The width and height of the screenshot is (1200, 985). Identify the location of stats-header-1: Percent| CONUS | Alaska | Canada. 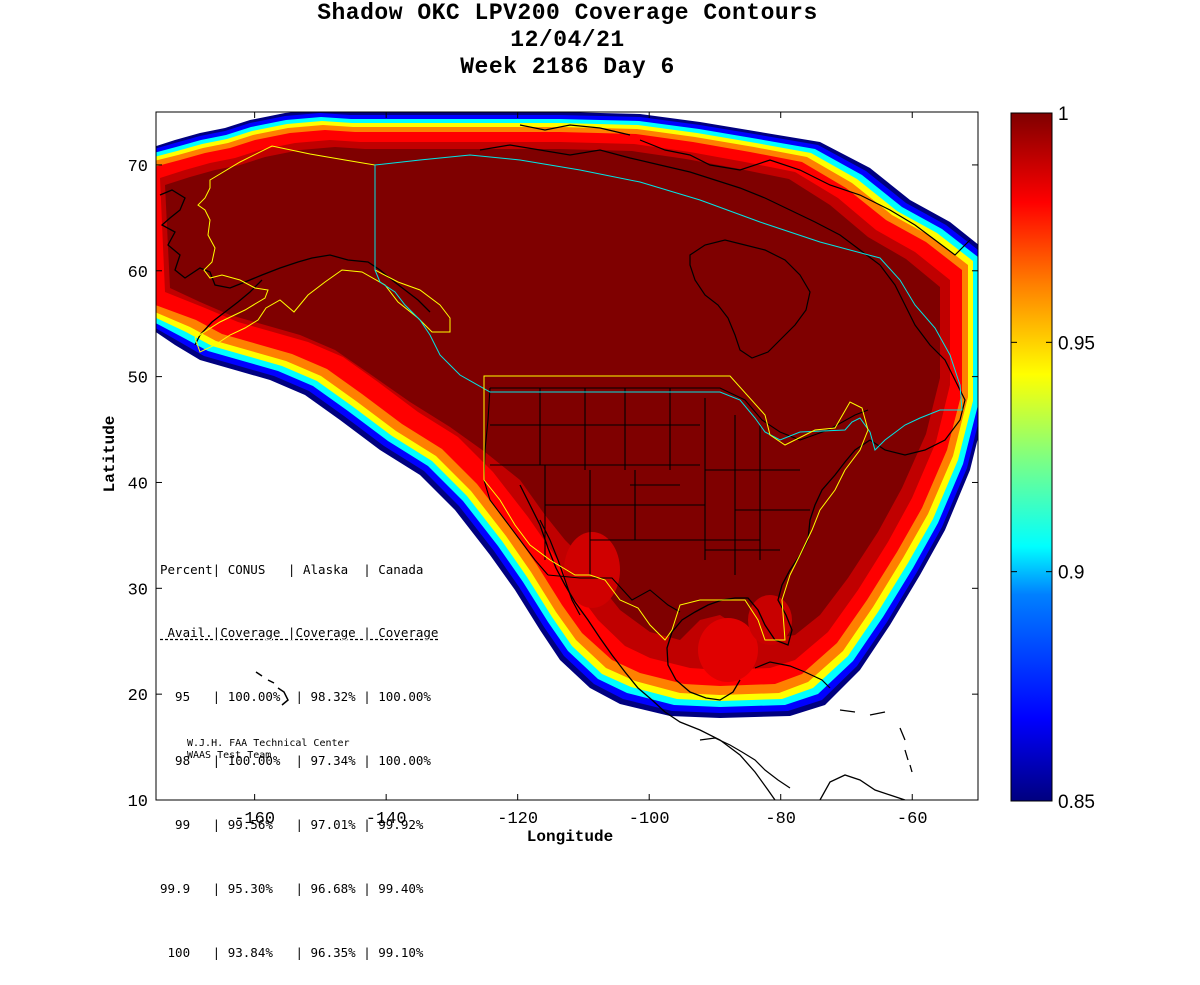
(292, 569).